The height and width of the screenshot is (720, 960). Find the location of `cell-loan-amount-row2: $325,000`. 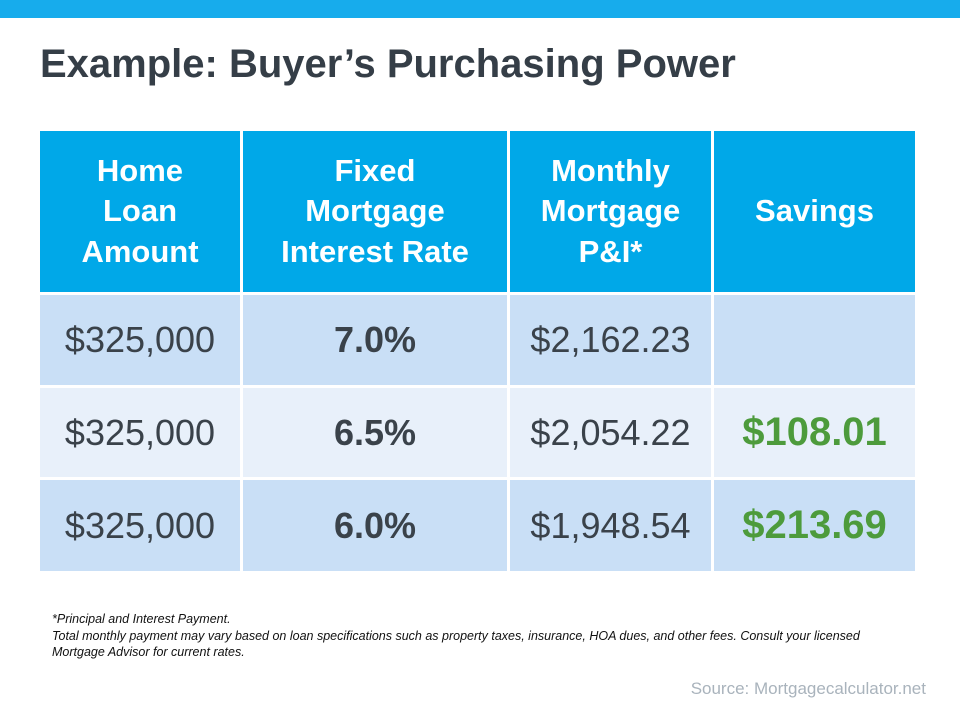

cell-loan-amount-row2: $325,000 is located at coordinates (140, 432).